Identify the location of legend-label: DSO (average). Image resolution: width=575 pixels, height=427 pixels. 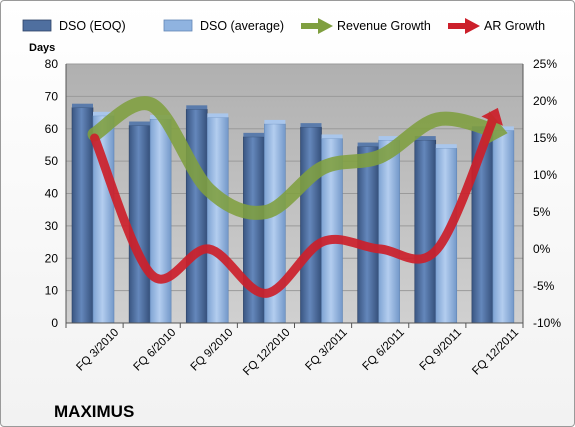
(242, 26).